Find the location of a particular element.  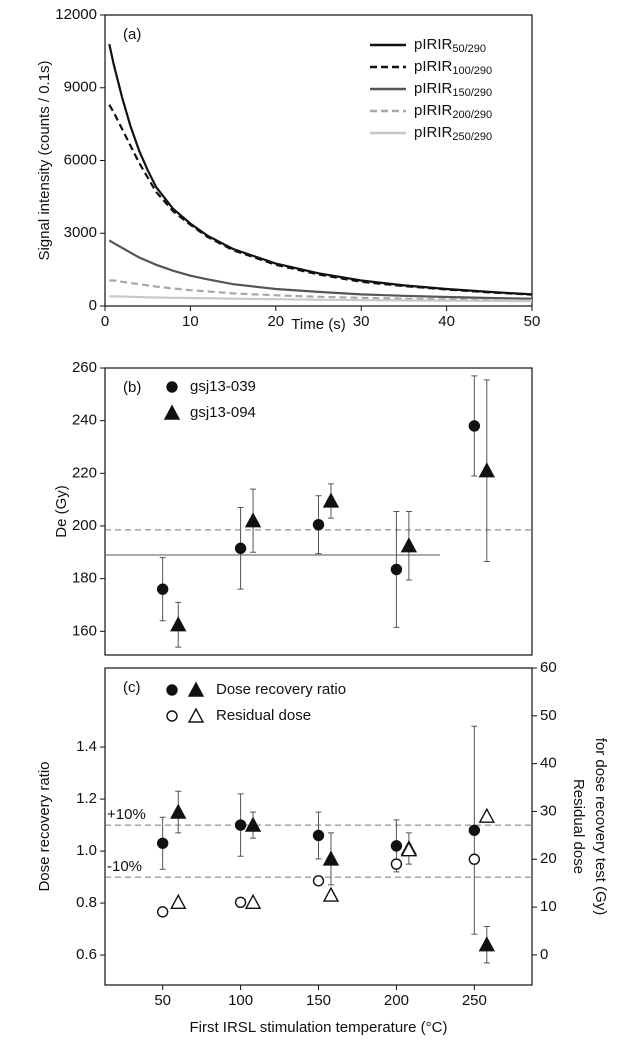

legend-label: pIRIR100/290 is located at coordinates (453, 67).